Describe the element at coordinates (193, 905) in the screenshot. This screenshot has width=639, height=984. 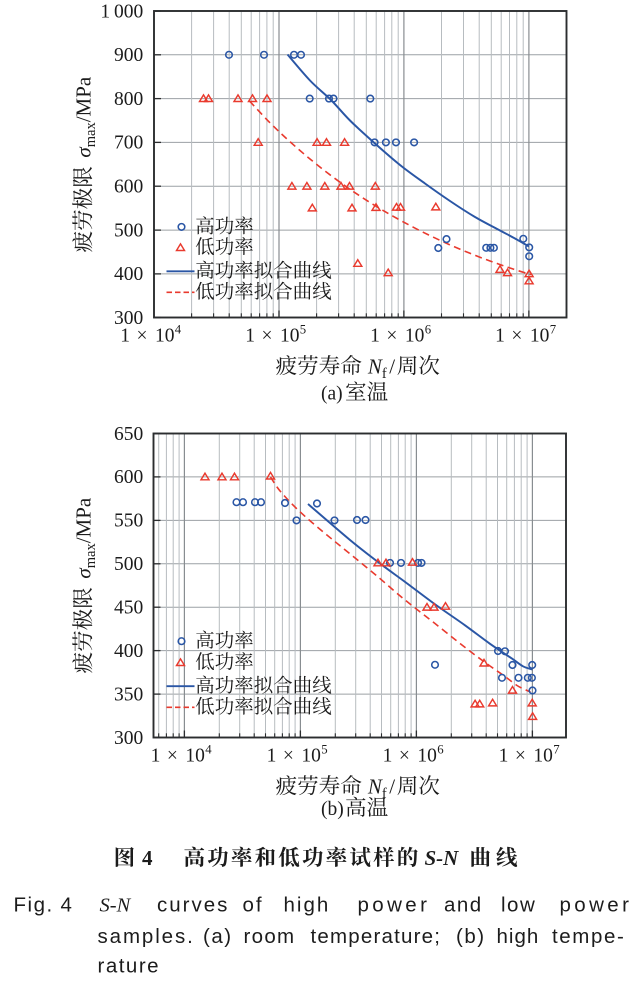
I see `svg-text: curves` at that location.